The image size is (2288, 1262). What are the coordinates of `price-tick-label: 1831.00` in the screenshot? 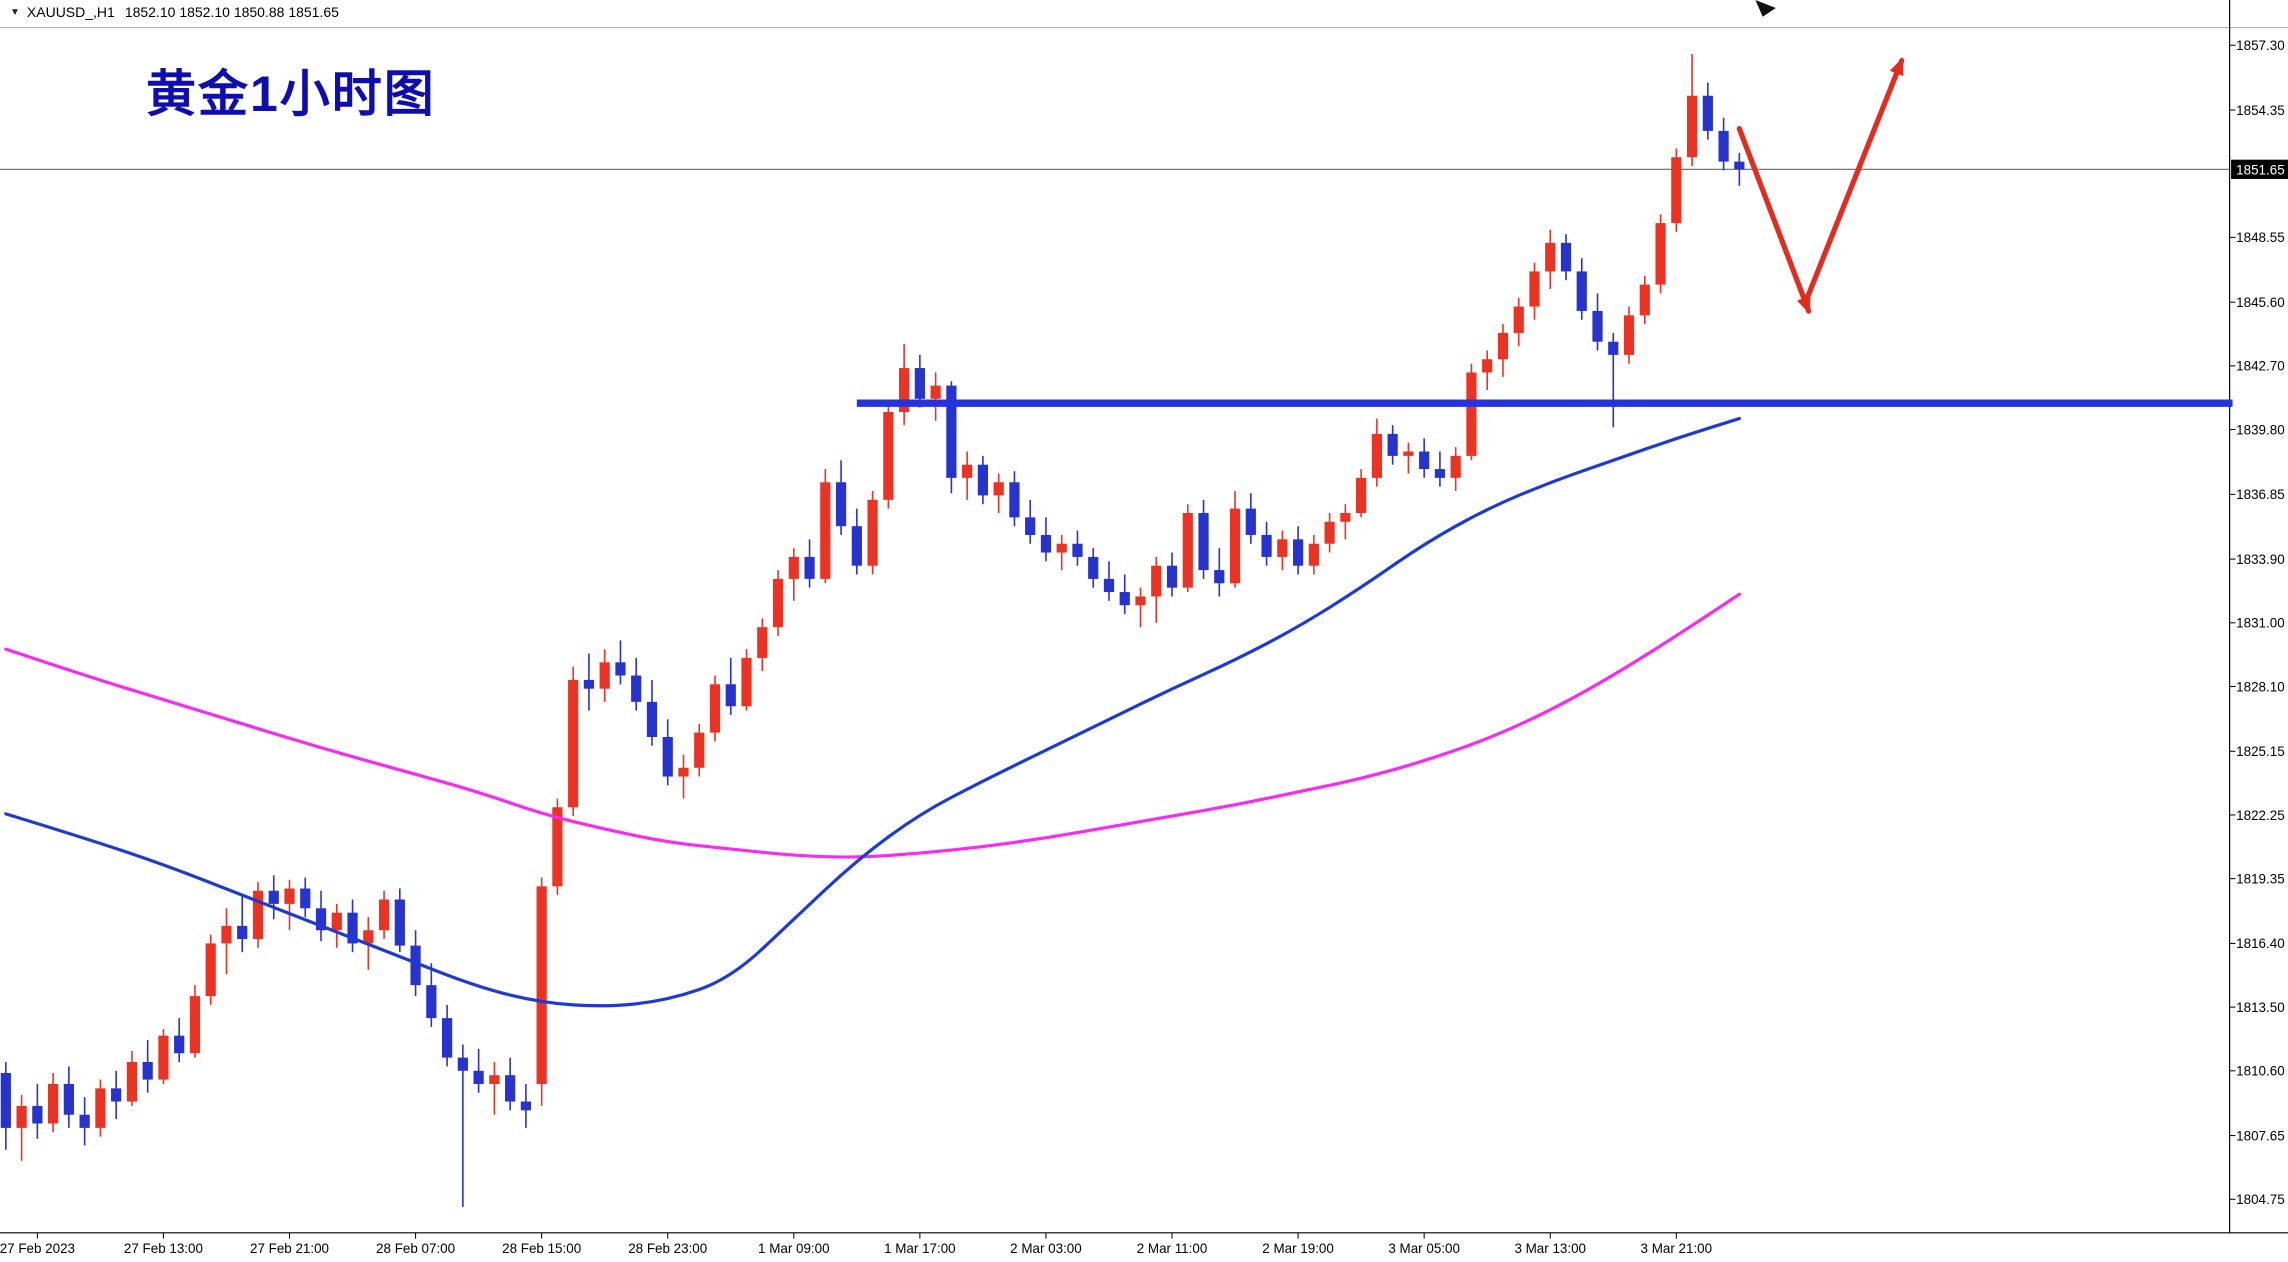 It's located at (2260, 623).